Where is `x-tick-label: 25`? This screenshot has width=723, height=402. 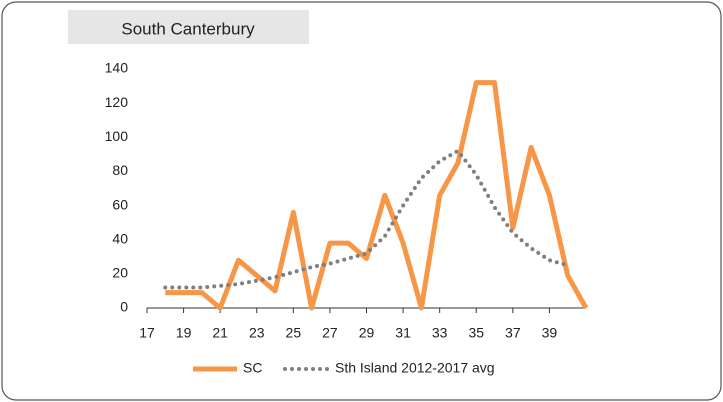
x-tick-label: 25 is located at coordinates (294, 333).